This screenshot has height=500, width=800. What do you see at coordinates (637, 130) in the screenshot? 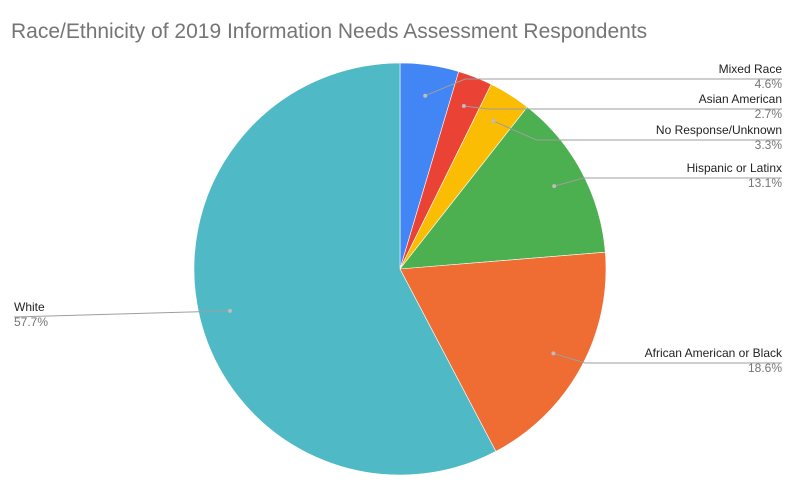
I see `leader-line-no-response-unknown` at bounding box center [637, 130].